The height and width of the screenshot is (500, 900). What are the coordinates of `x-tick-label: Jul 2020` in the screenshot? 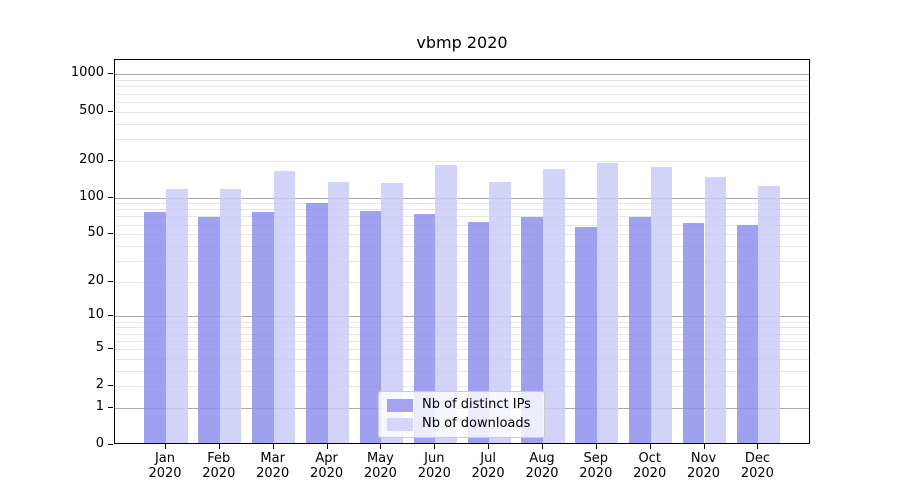 It's located at (488, 466).